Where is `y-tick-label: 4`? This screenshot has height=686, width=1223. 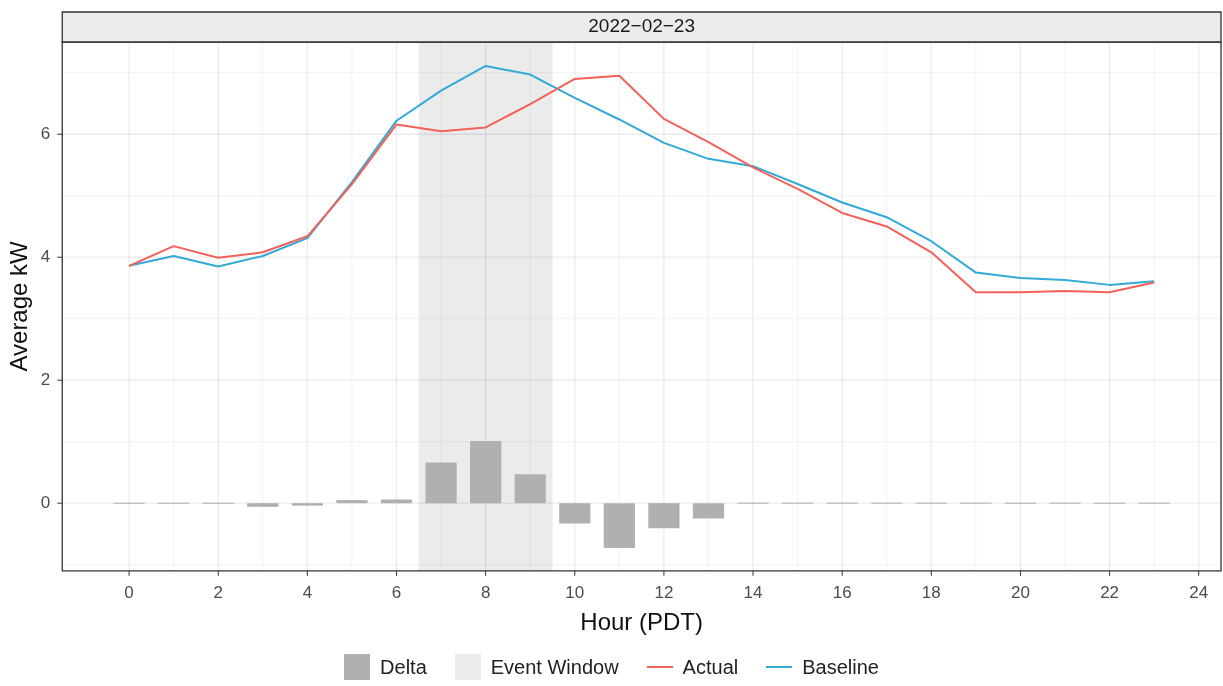
y-tick-label: 4 is located at coordinates (45, 256).